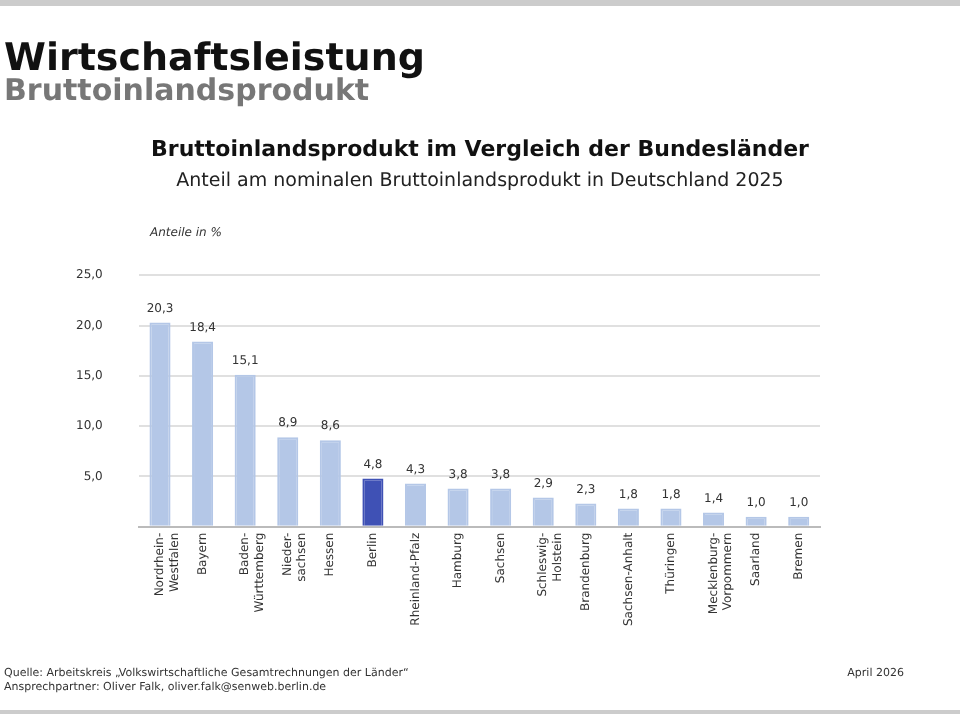 This screenshot has width=960, height=720. I want to click on text: Anteil am nominalen Bruttoinlandsprodukt in Deutschland 2025, so click(480, 181).